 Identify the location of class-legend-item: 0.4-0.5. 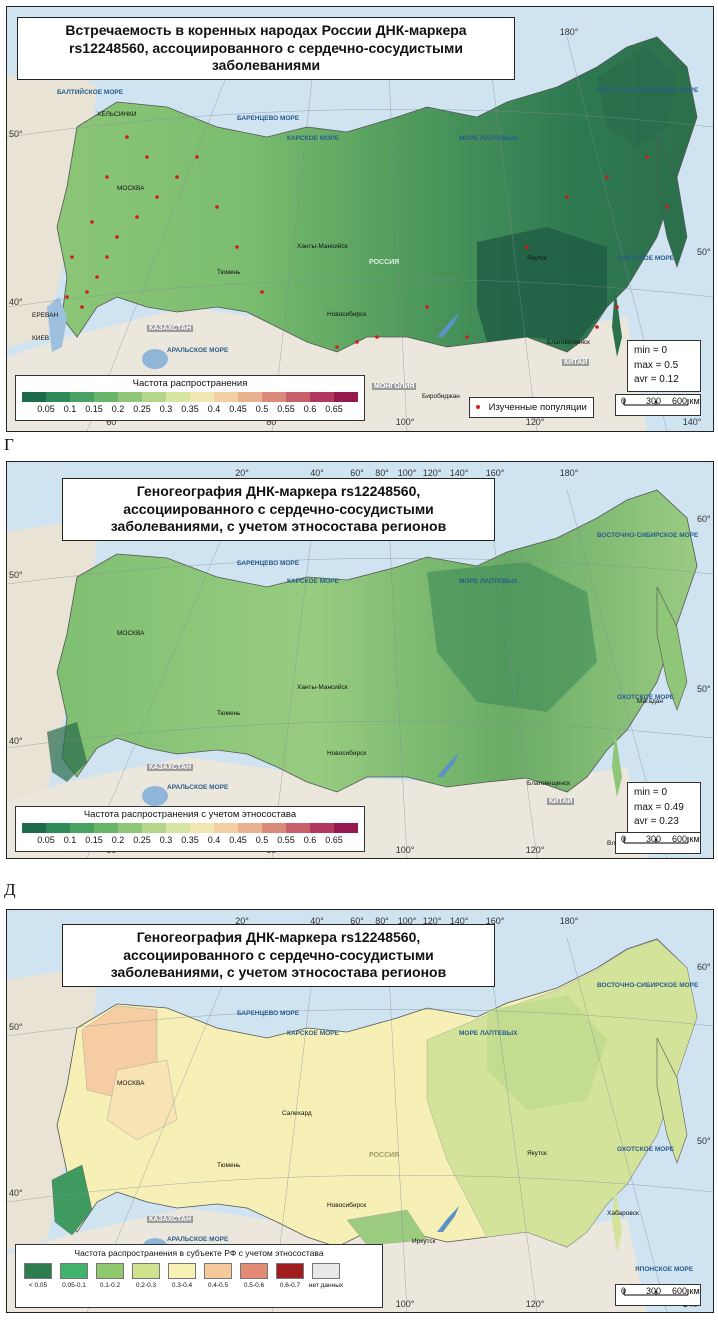
(218, 1276).